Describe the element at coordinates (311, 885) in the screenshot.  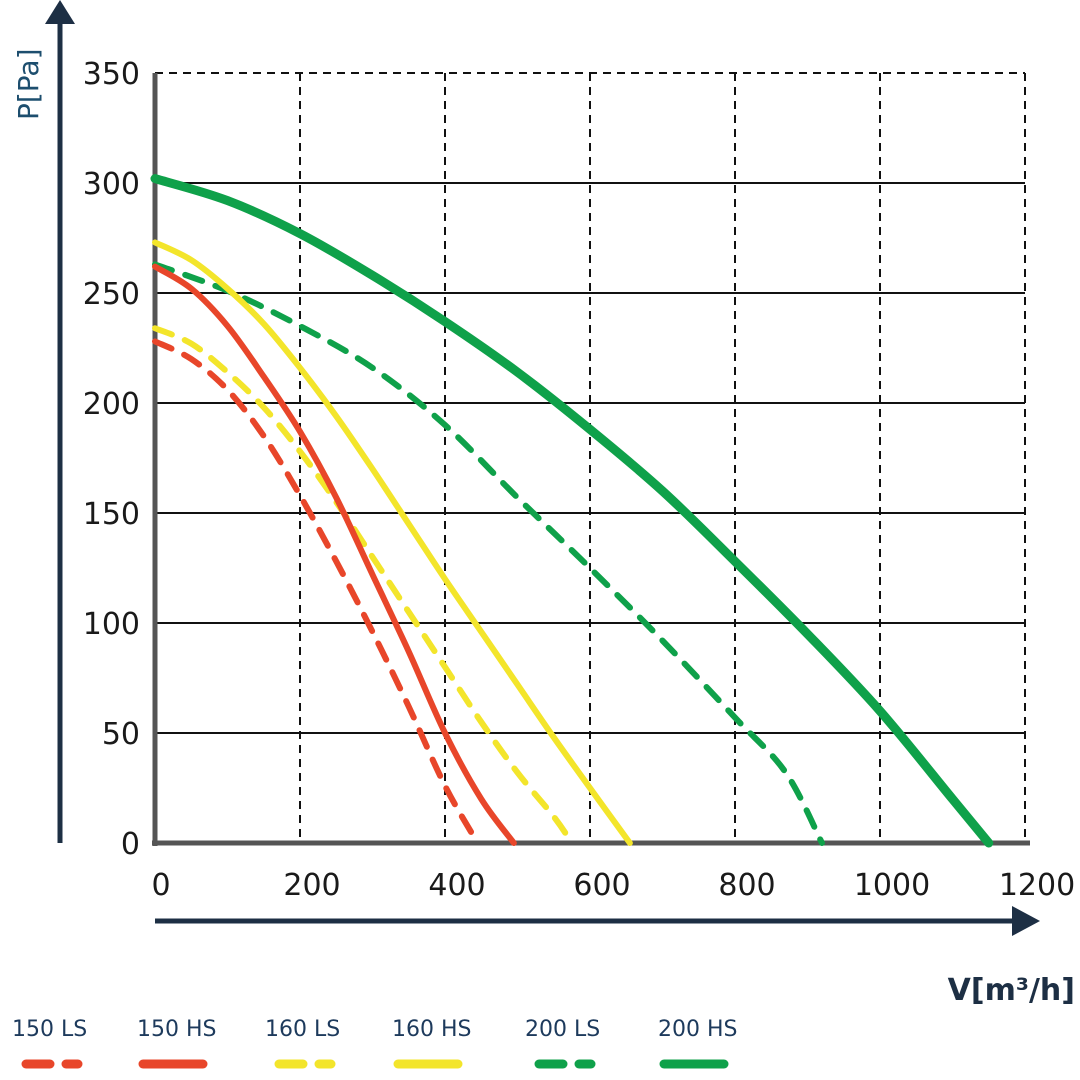
I see `x-tick-label: 200` at that location.